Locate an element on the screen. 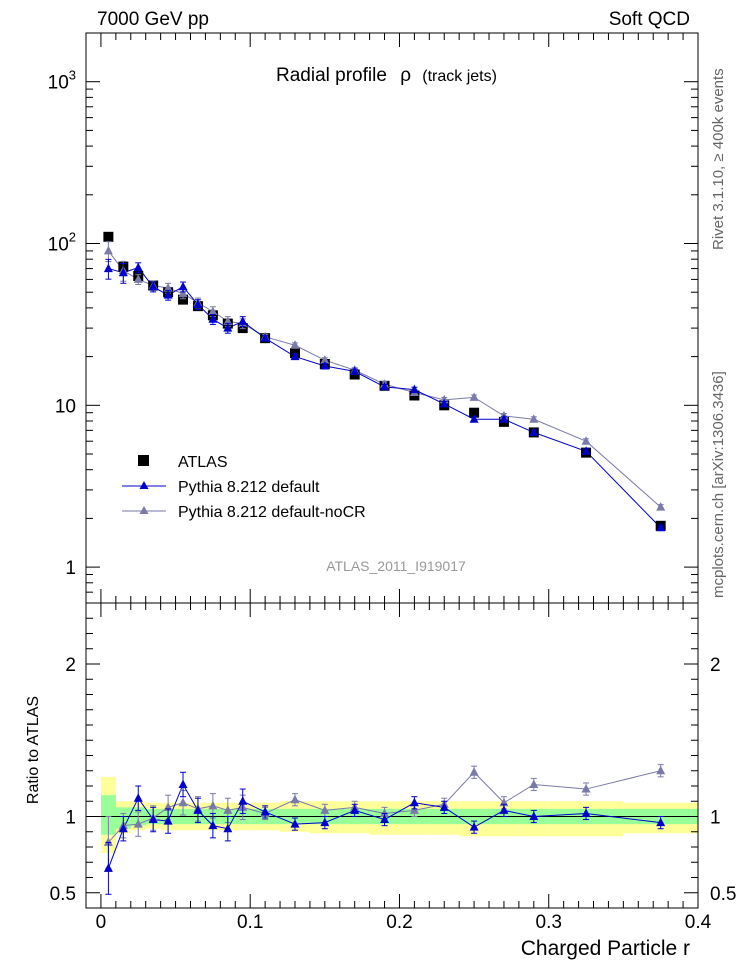  ratio-y-tick-label-right: 0.5 is located at coordinates (723, 894).